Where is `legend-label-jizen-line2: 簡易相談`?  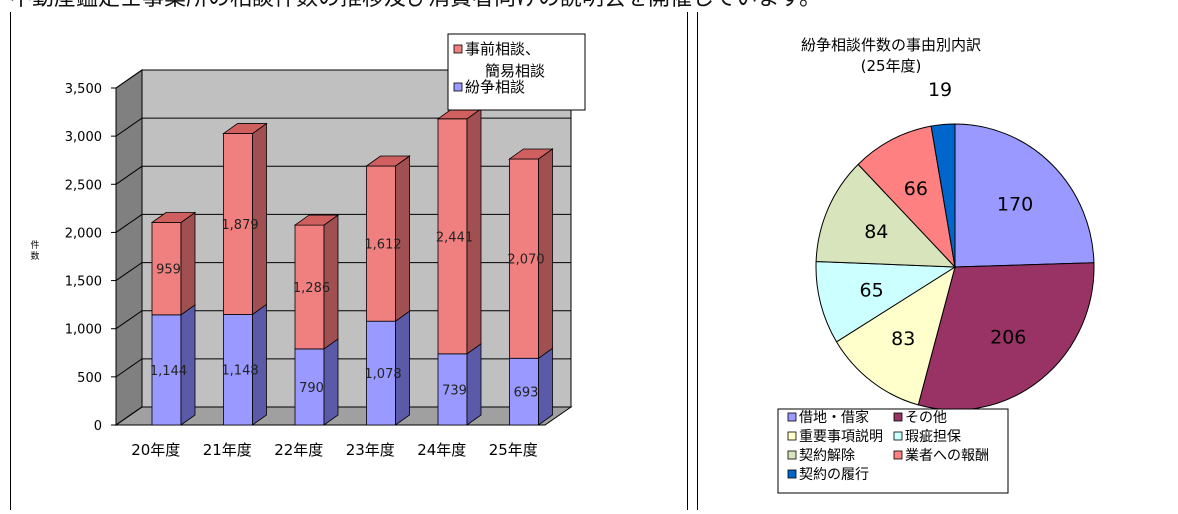 legend-label-jizen-line2: 簡易相談 is located at coordinates (515, 71).